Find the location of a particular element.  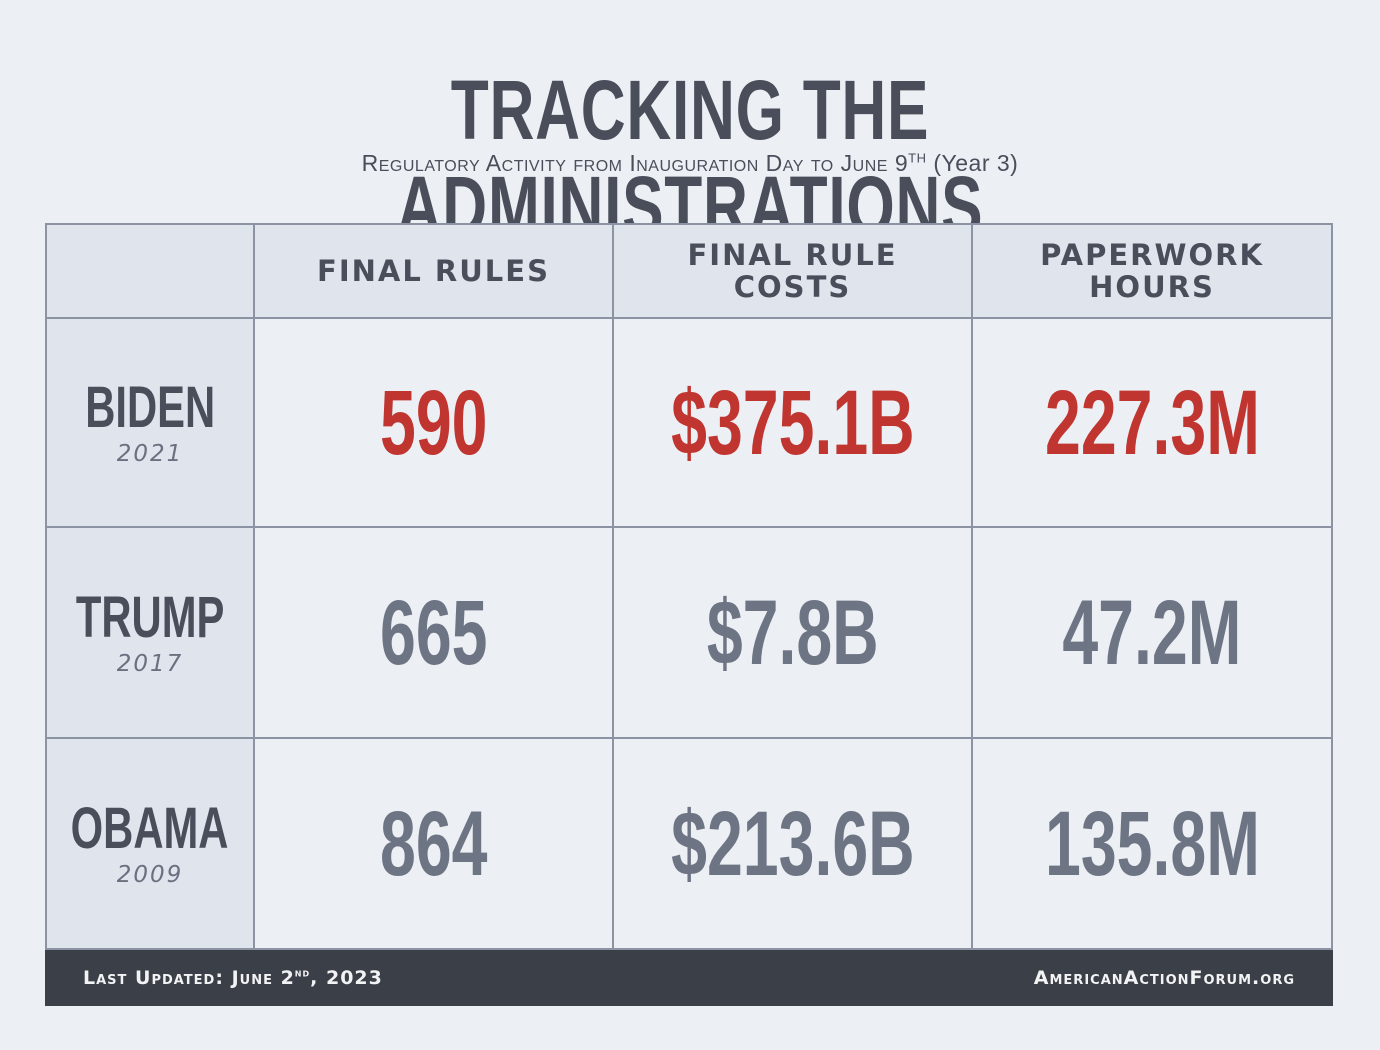

trump-hours-value: 47.2M is located at coordinates (1152, 632).